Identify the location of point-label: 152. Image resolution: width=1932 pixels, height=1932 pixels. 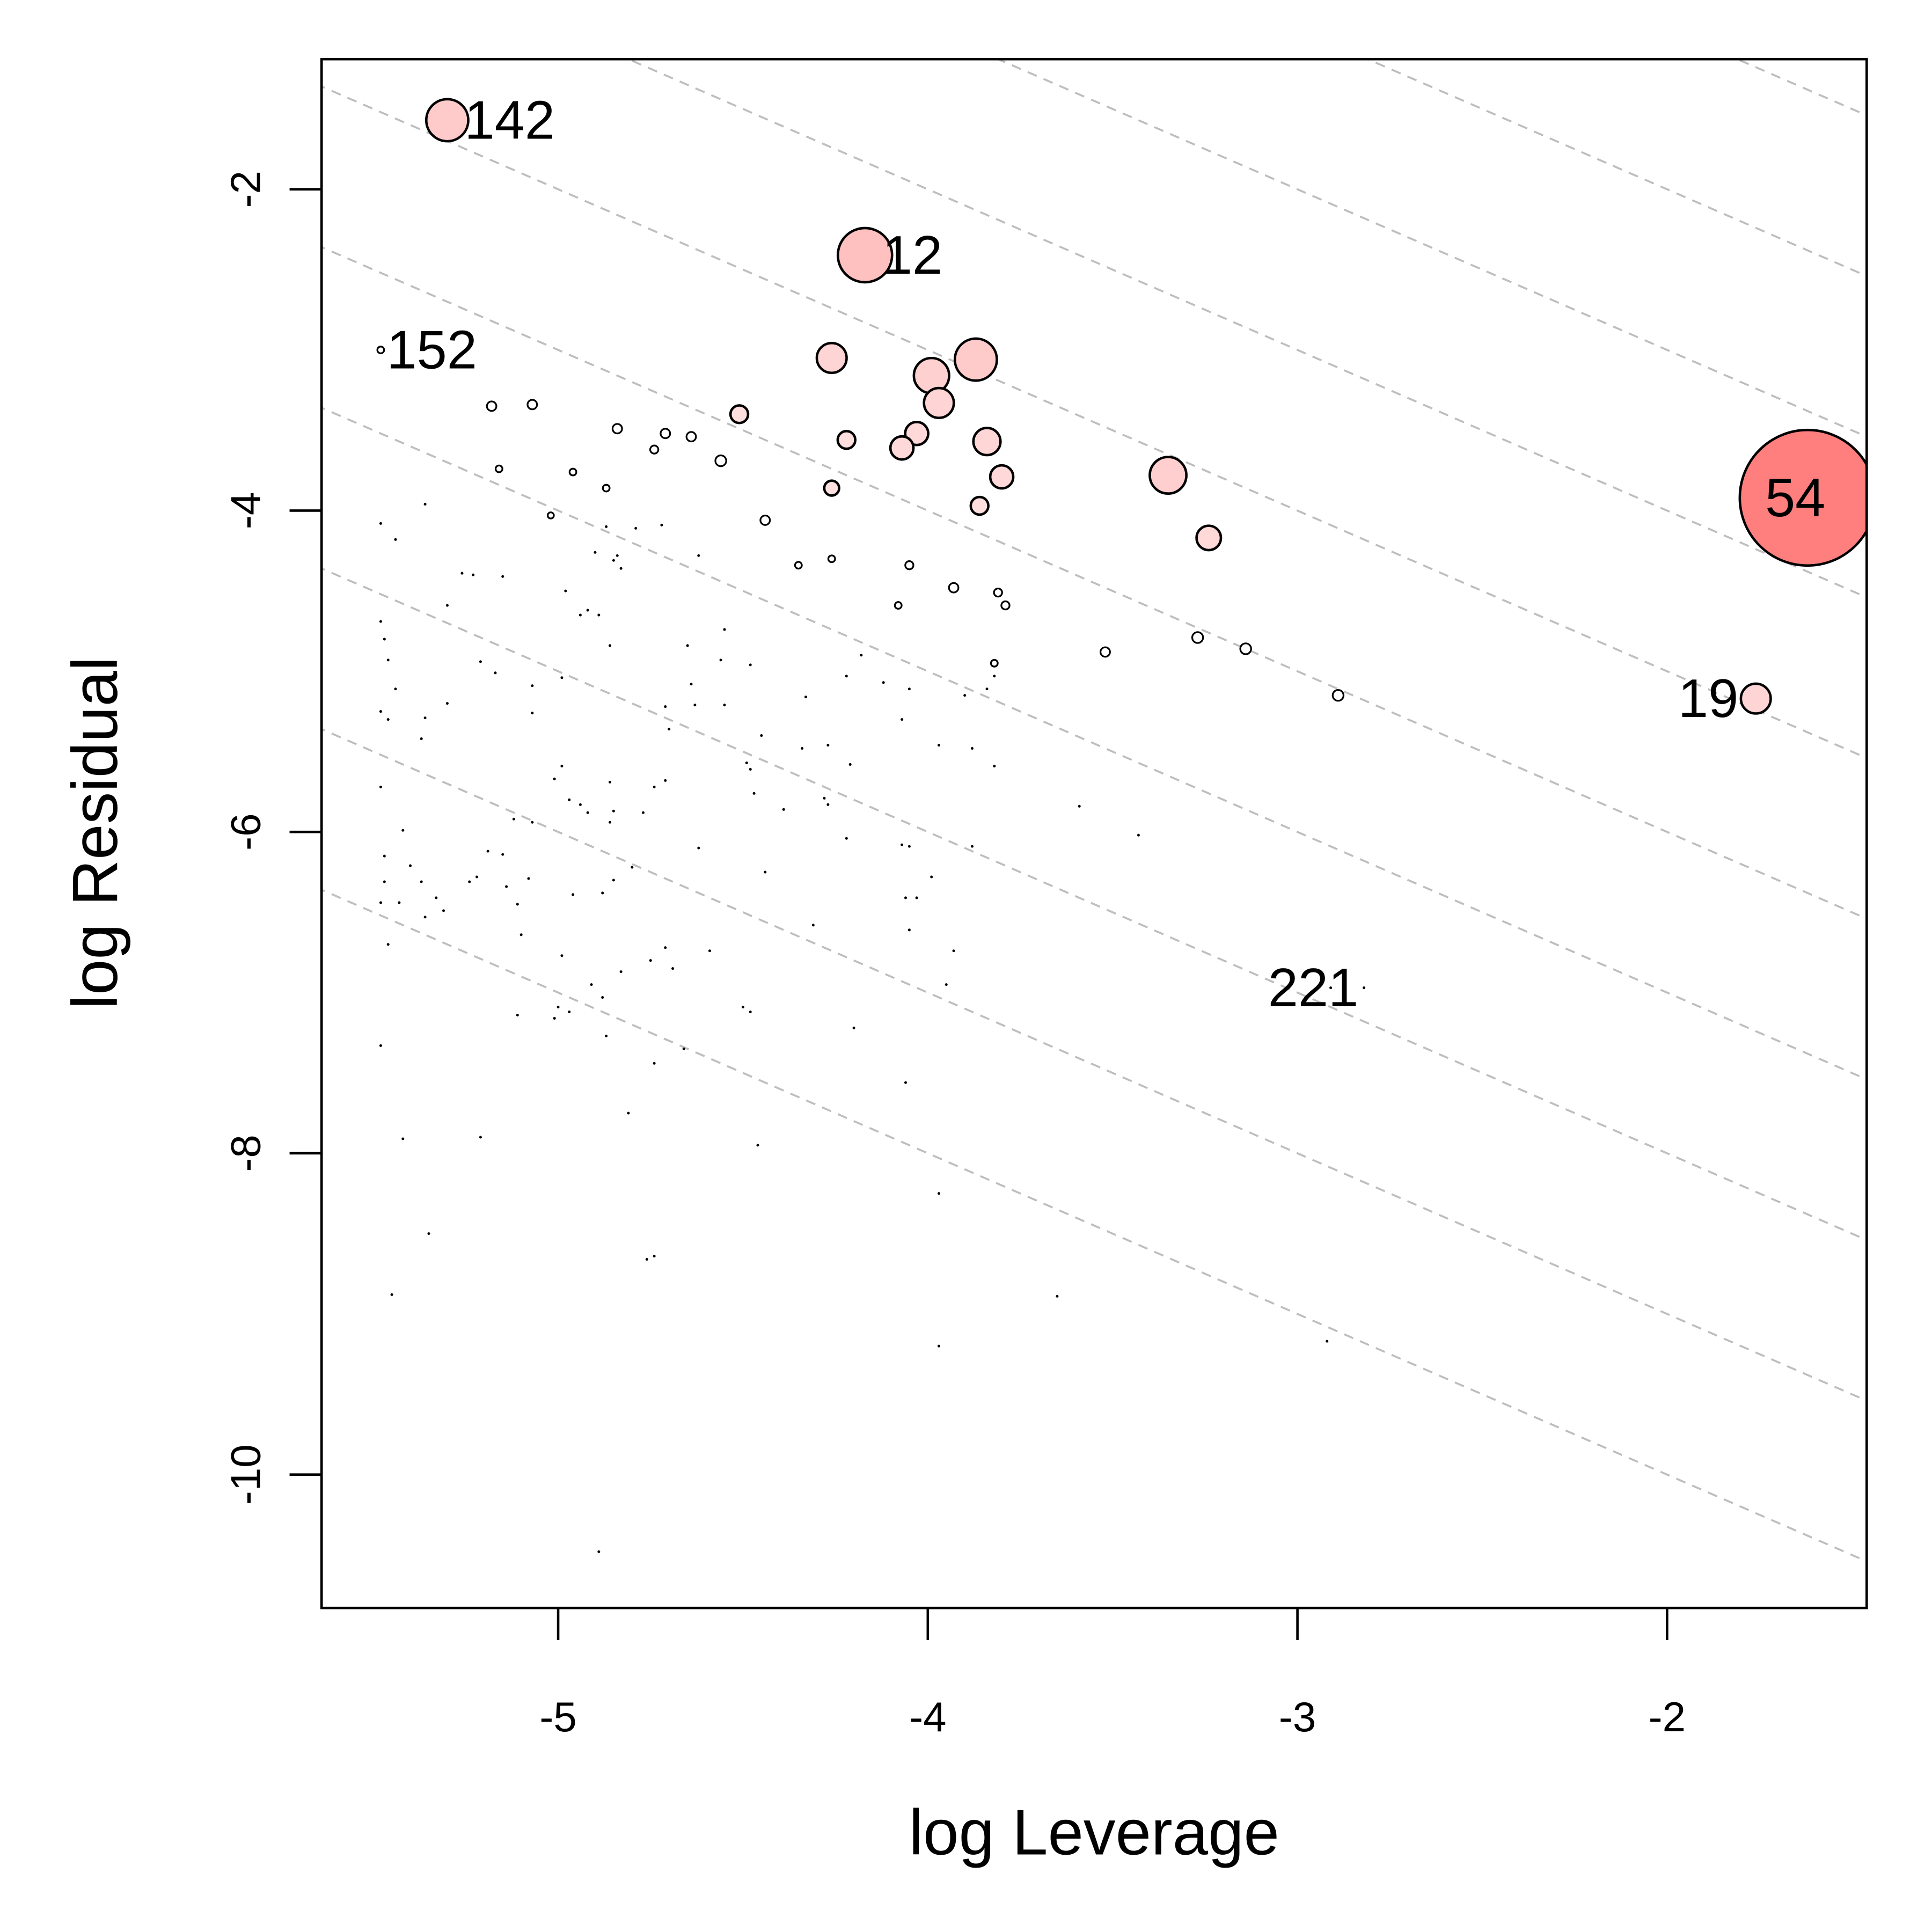
(431, 350).